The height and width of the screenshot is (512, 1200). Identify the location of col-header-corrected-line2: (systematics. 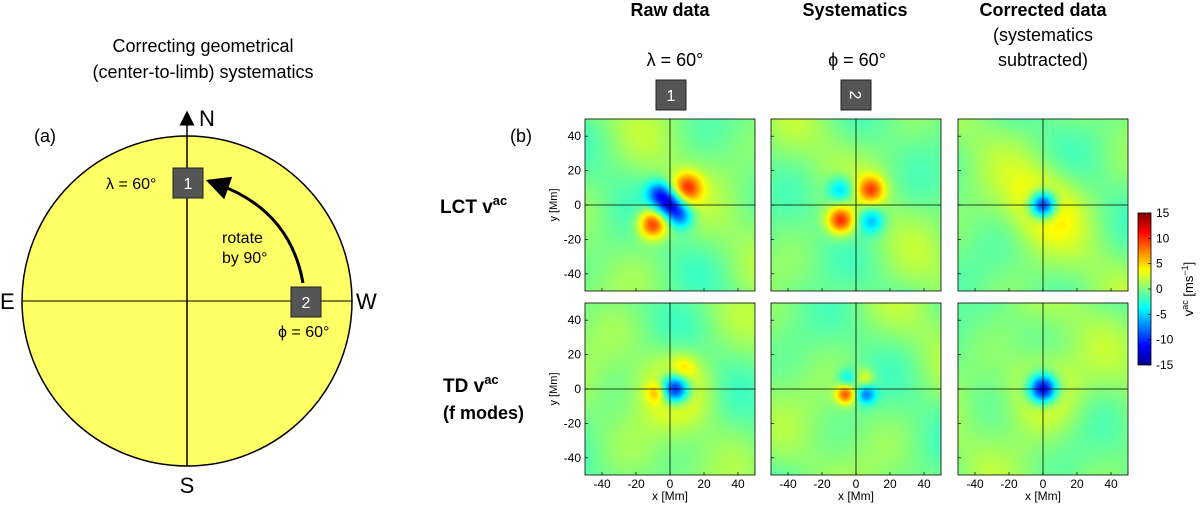
(1043, 35).